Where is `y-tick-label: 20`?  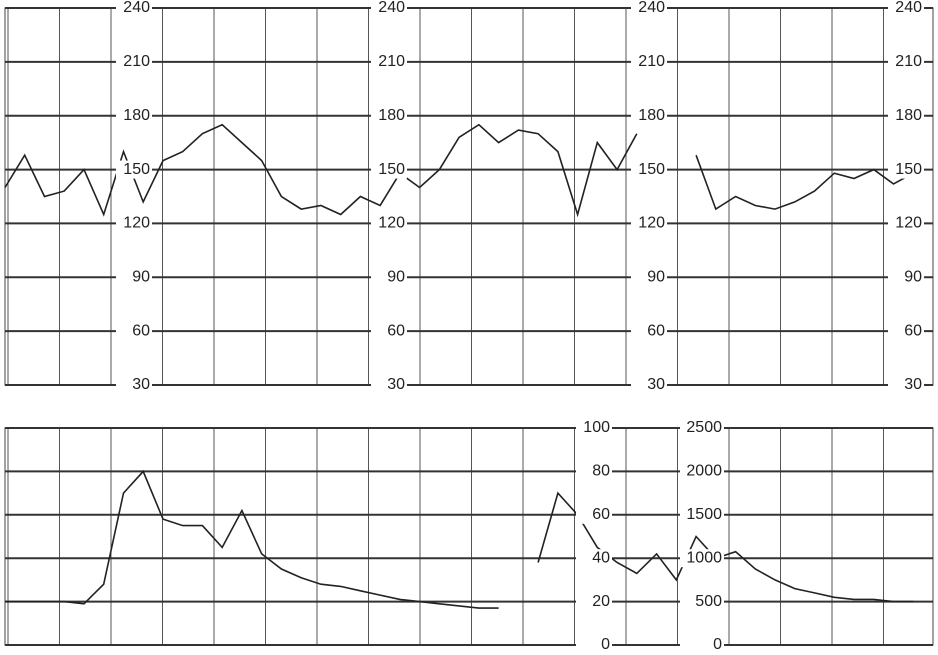 y-tick-label: 20 is located at coordinates (601, 601).